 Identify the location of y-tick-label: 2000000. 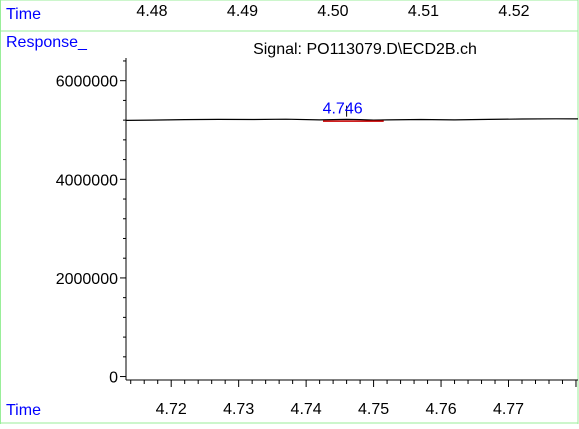
(87, 279).